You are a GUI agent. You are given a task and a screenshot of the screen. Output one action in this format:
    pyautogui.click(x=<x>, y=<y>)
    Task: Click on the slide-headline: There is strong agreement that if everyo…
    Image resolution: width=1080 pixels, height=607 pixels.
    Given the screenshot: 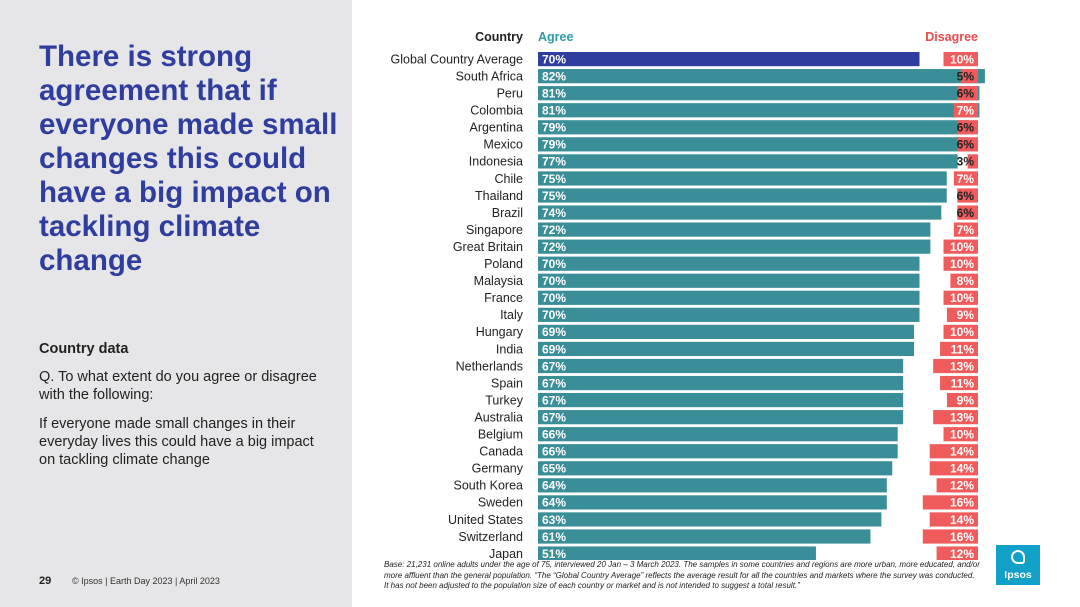 What is the action you would take?
    pyautogui.click(x=188, y=158)
    